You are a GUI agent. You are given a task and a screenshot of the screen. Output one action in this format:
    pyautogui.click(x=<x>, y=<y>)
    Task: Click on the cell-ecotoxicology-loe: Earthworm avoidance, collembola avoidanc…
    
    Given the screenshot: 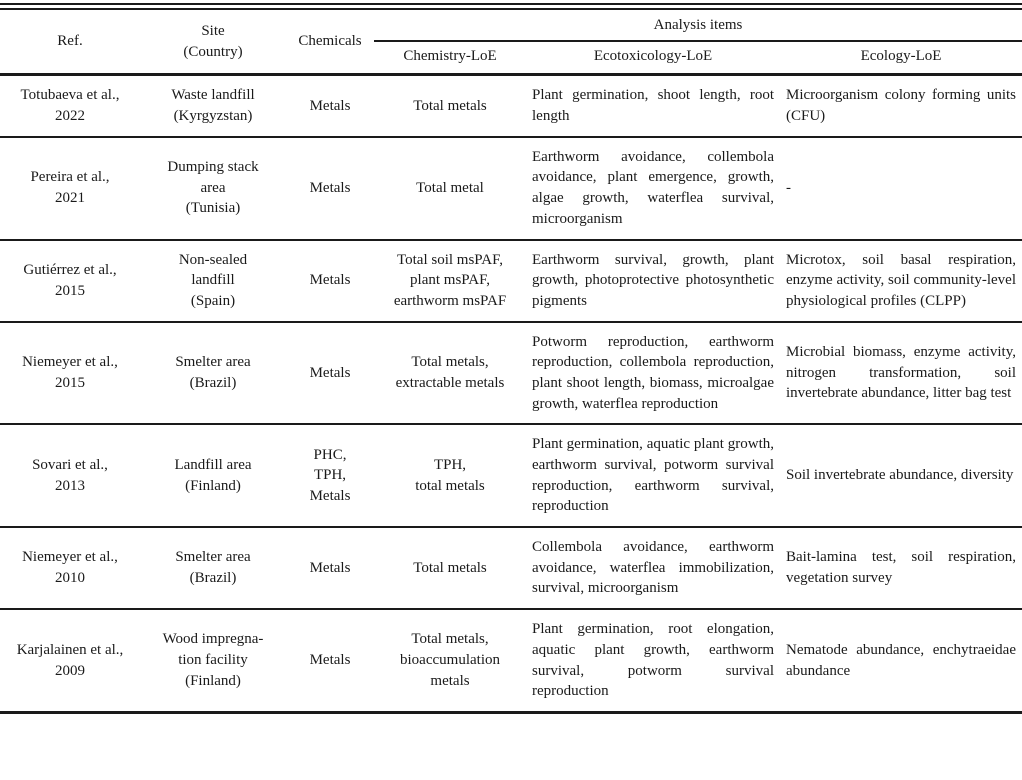 What is the action you would take?
    pyautogui.click(x=653, y=188)
    